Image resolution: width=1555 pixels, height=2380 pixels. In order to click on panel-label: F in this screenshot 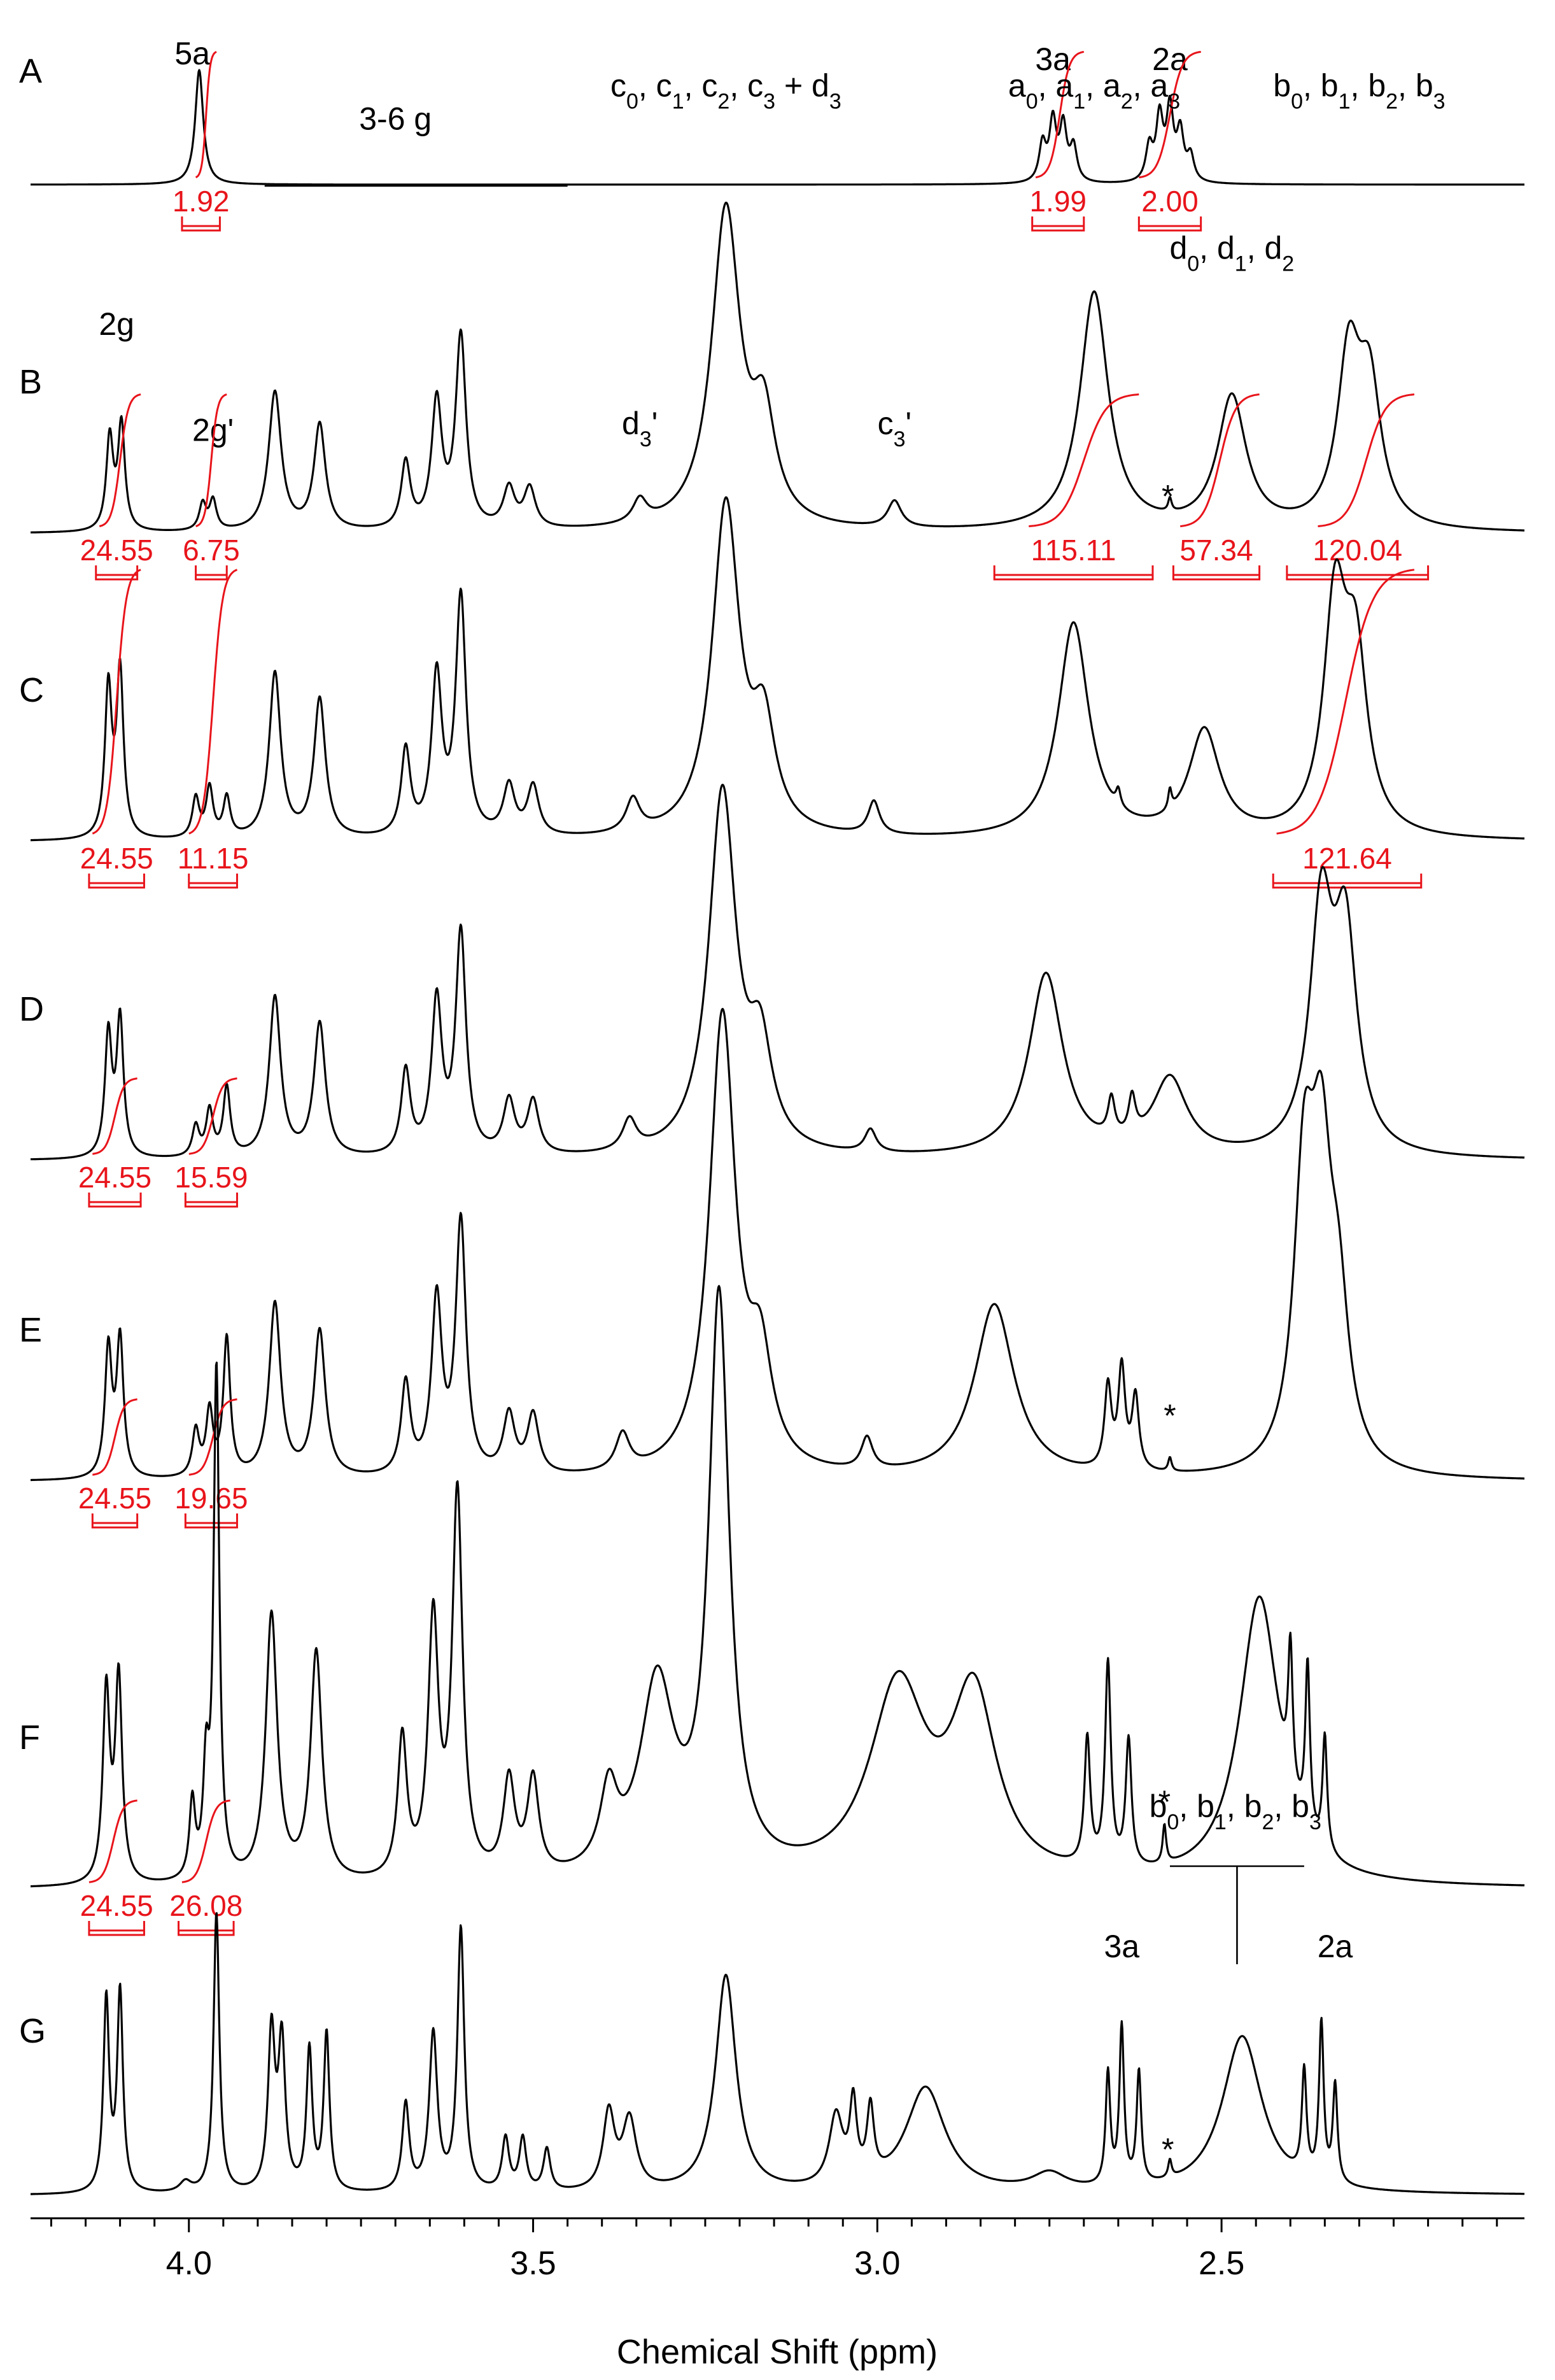, I will do `click(29, 1737)`.